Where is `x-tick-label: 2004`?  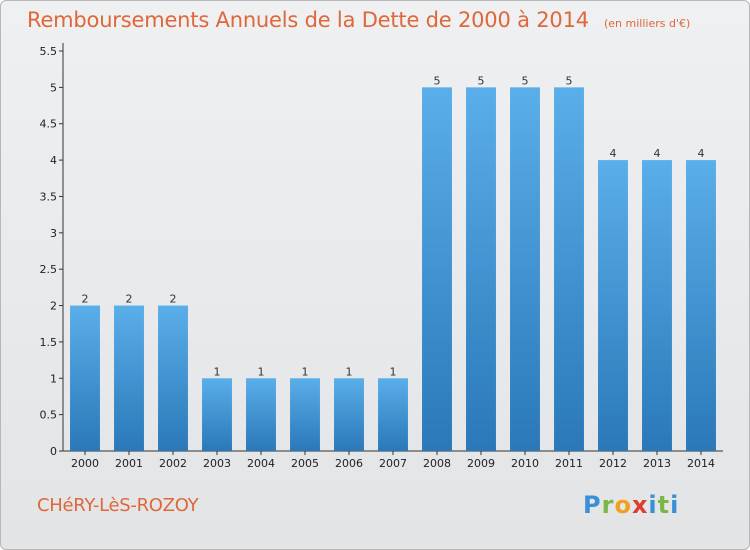 x-tick-label: 2004 is located at coordinates (261, 463).